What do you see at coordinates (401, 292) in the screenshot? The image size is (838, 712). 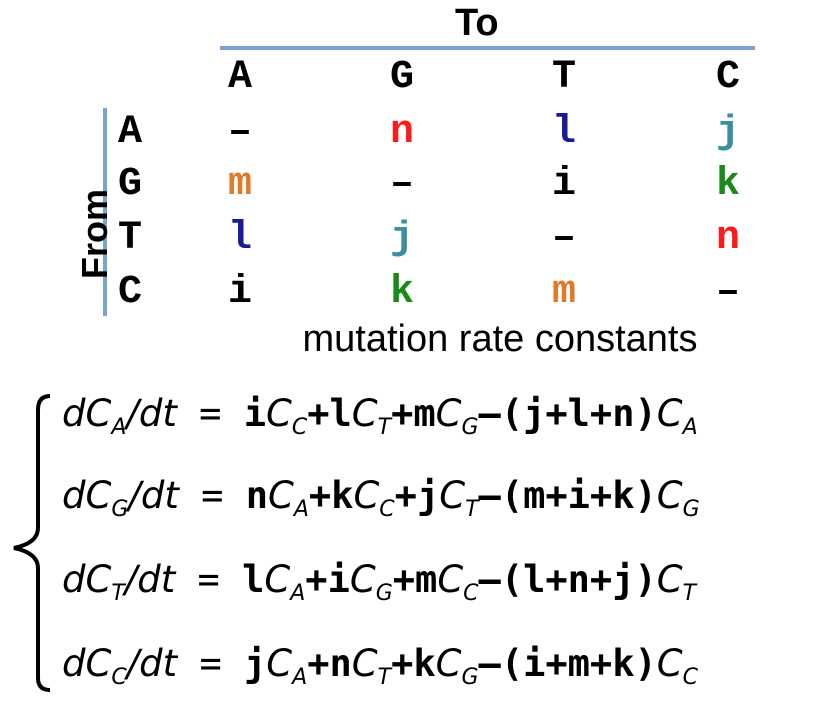 I see `rate-cell-c-to-g: k` at bounding box center [401, 292].